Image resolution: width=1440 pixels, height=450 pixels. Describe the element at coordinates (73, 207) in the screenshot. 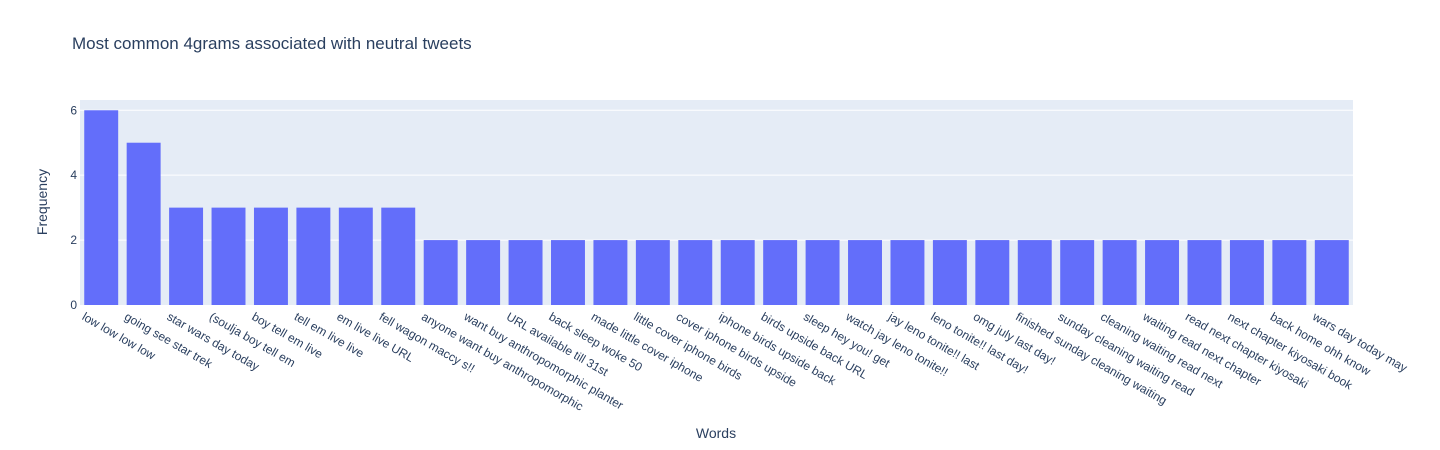

I see `y-tick-labels: 0 2 4 6` at that location.